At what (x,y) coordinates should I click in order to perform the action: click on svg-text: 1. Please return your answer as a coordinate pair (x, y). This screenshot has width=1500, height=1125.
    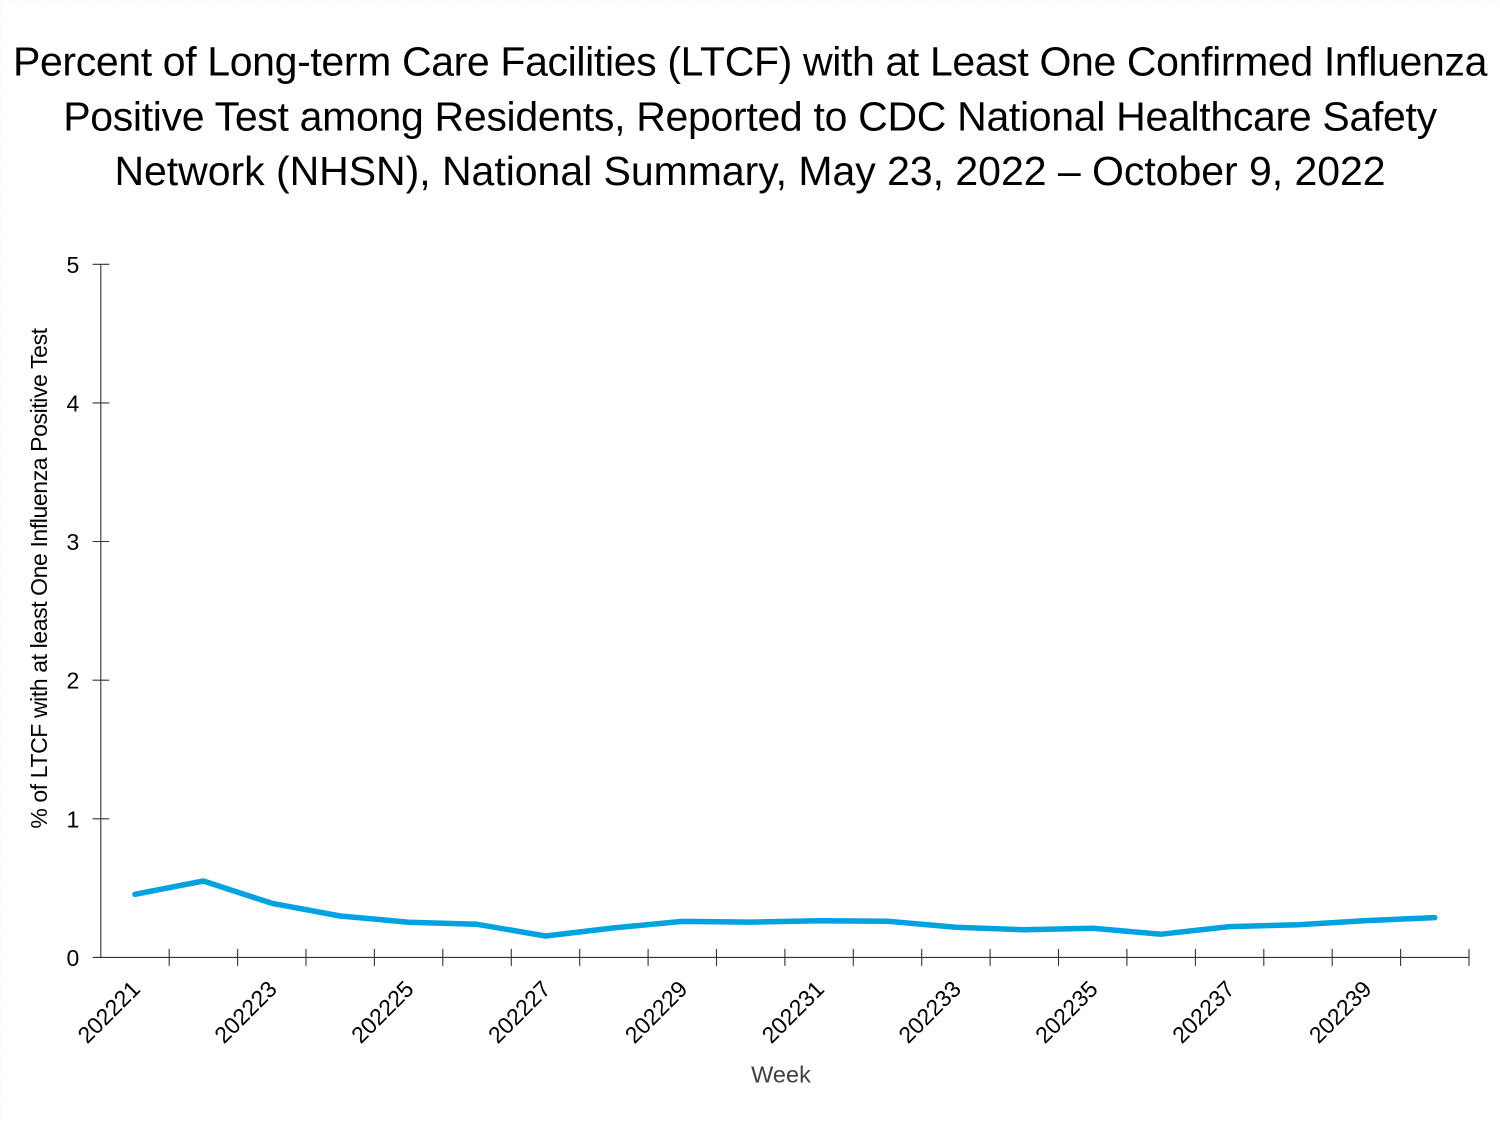
    Looking at the image, I should click on (73, 819).